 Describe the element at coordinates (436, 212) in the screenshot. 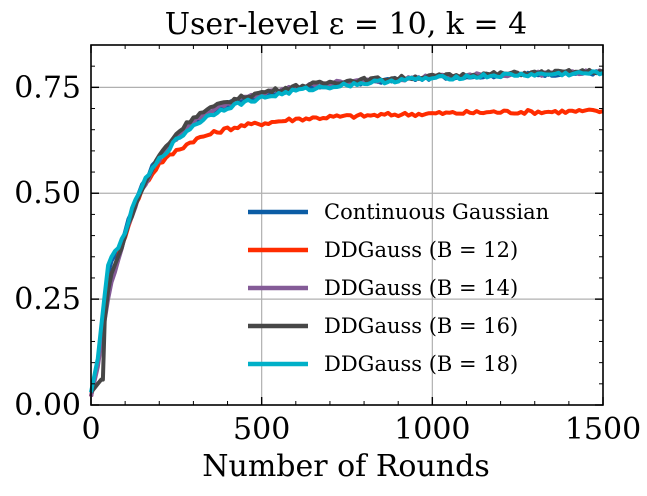

I see `legend-label: Continuous Gaussian` at that location.